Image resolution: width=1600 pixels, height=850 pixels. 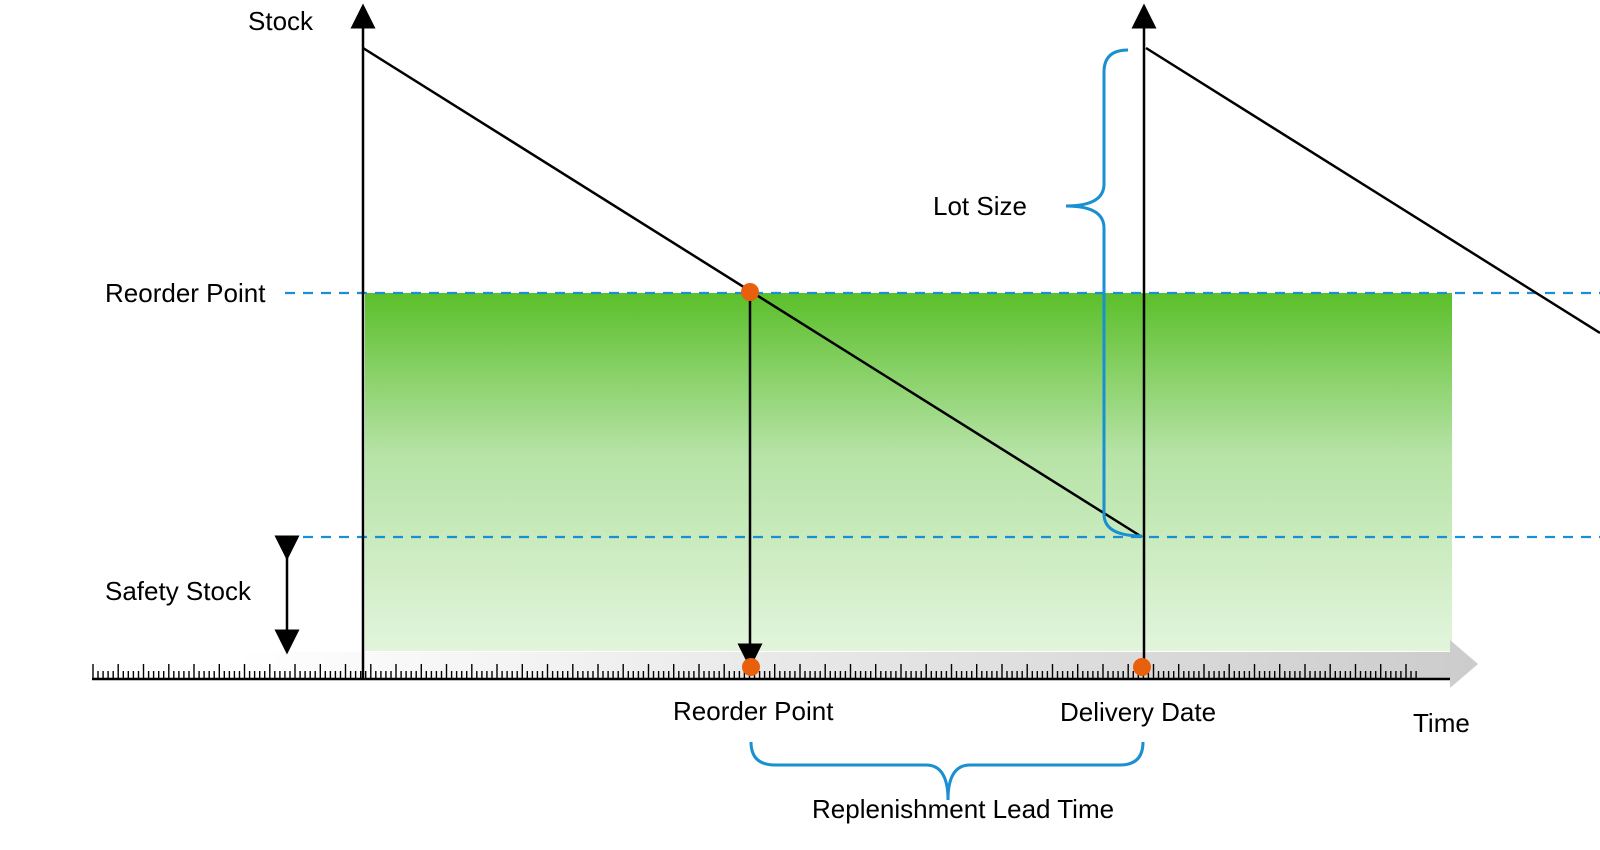 What do you see at coordinates (178, 591) in the screenshot?
I see `safety-stock-label: Safety Stock` at bounding box center [178, 591].